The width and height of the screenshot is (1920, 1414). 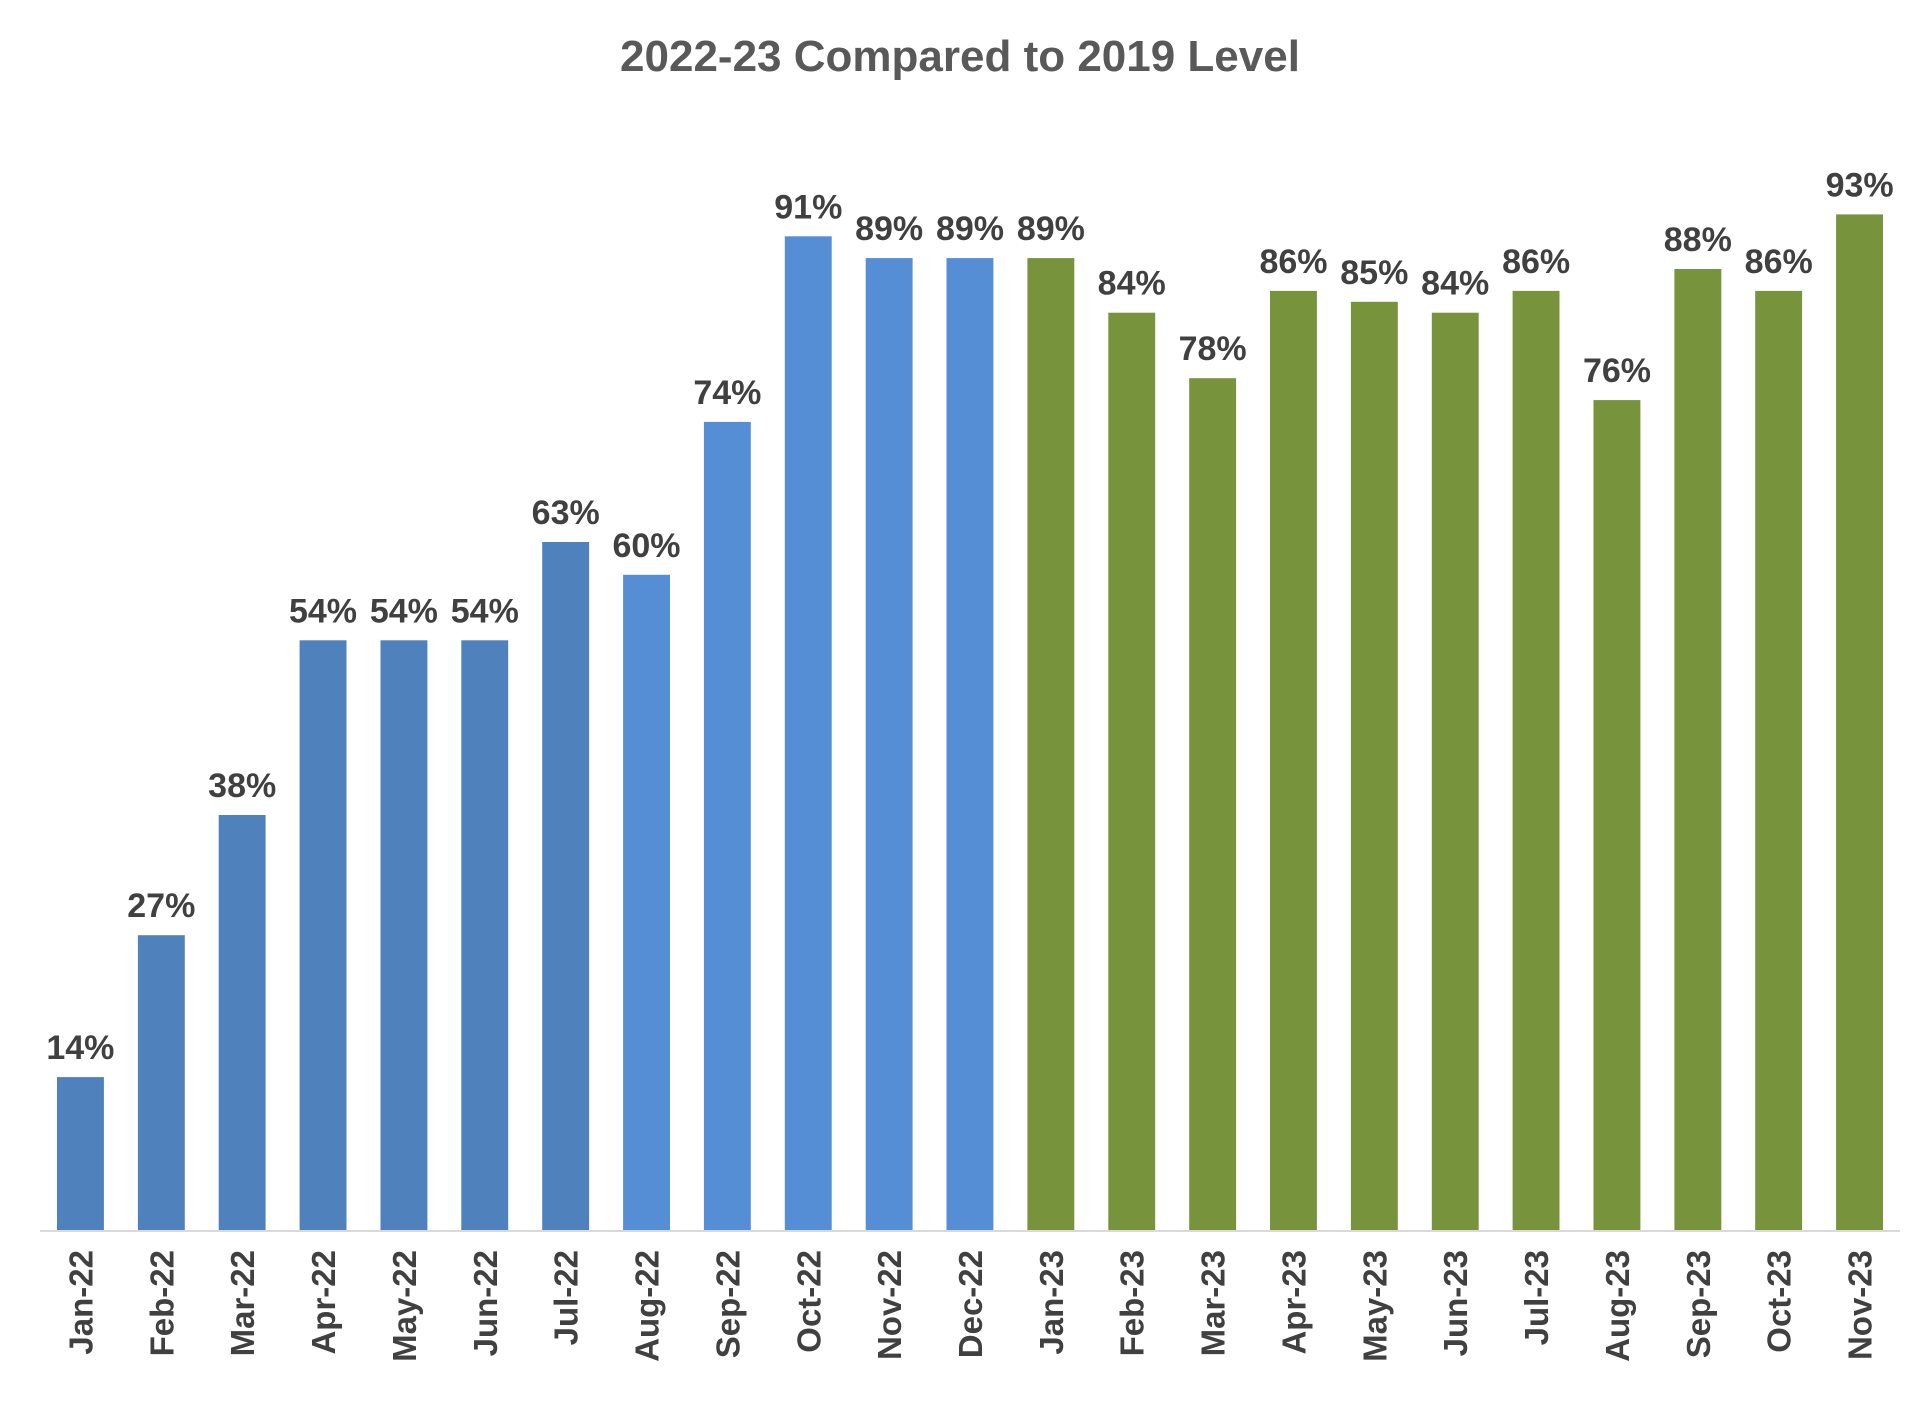 What do you see at coordinates (80, 1048) in the screenshot?
I see `value-label: 14%` at bounding box center [80, 1048].